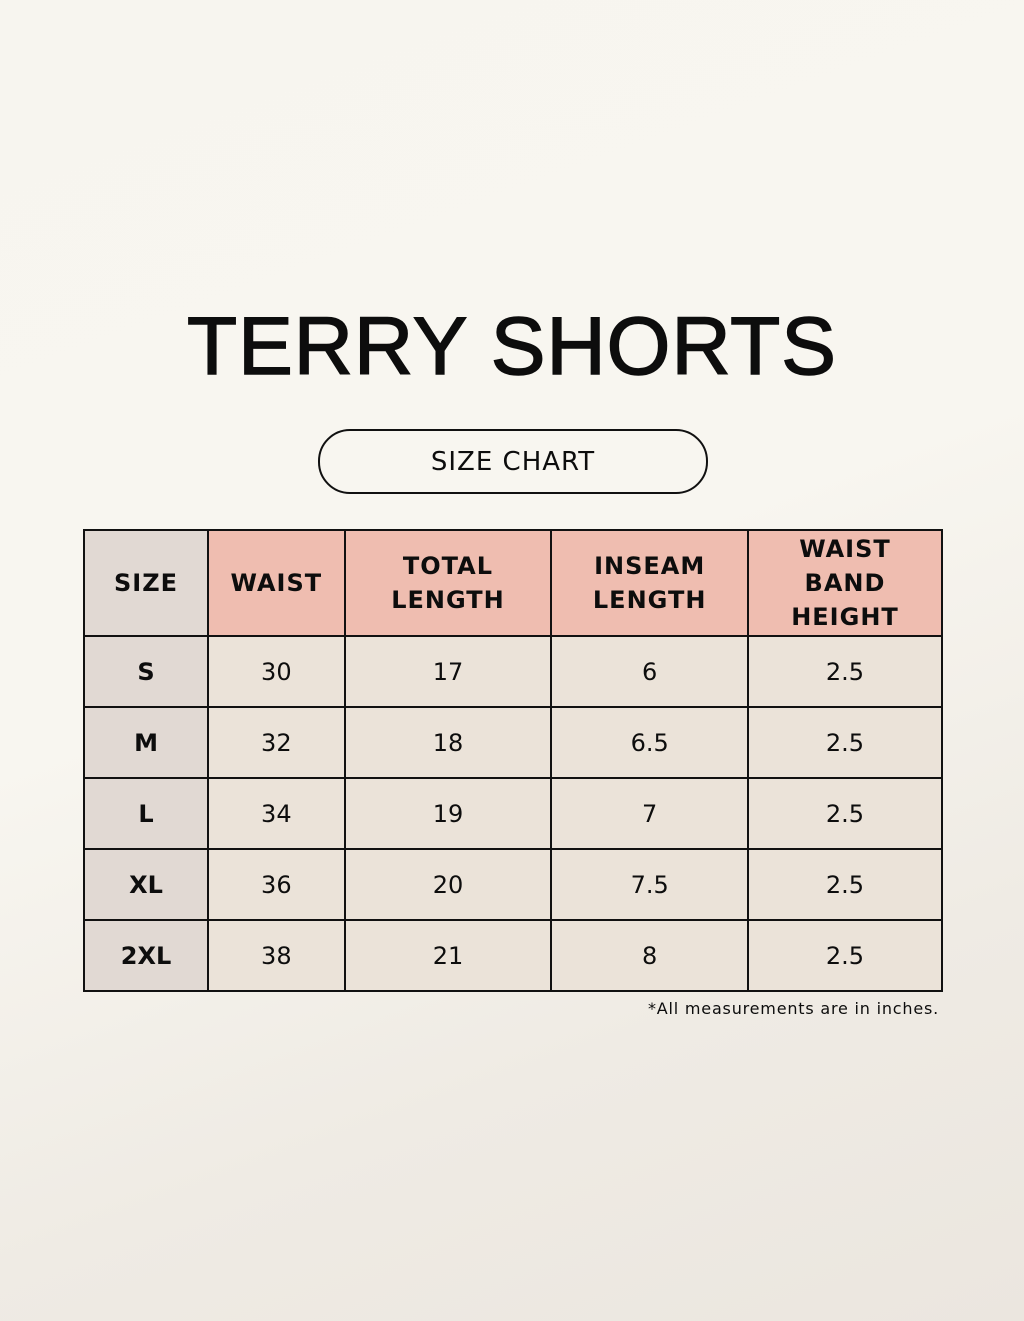 The width and height of the screenshot is (1024, 1321). Describe the element at coordinates (649, 955) in the screenshot. I see `measurement-cell: 8` at that location.